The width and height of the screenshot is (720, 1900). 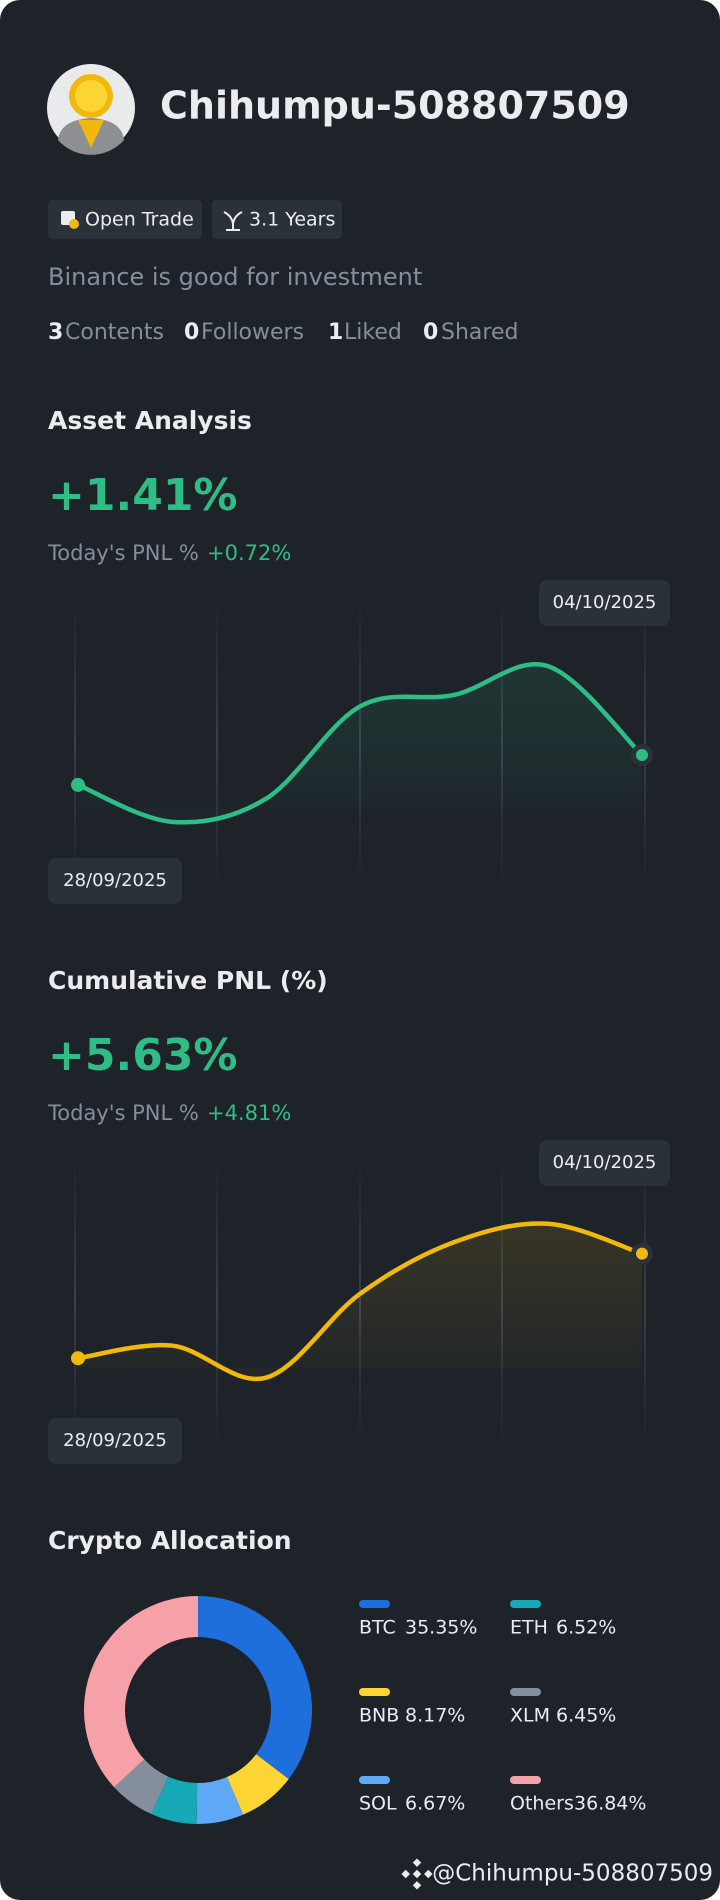 What do you see at coordinates (395, 106) in the screenshot?
I see `profile-name: Chihumpu-508807509` at bounding box center [395, 106].